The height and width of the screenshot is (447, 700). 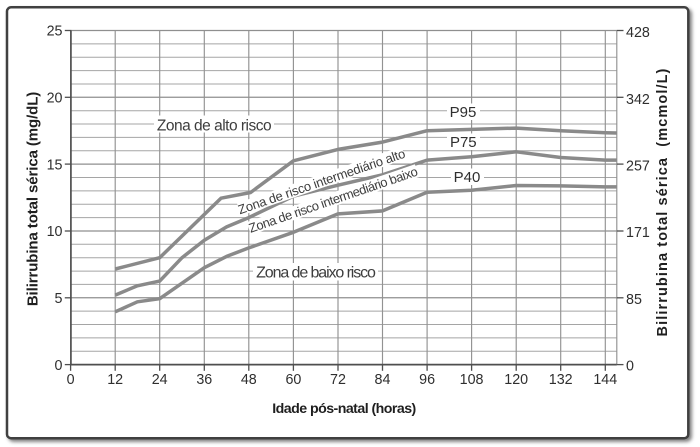 What do you see at coordinates (638, 167) in the screenshot?
I see `svg-text: 257` at bounding box center [638, 167].